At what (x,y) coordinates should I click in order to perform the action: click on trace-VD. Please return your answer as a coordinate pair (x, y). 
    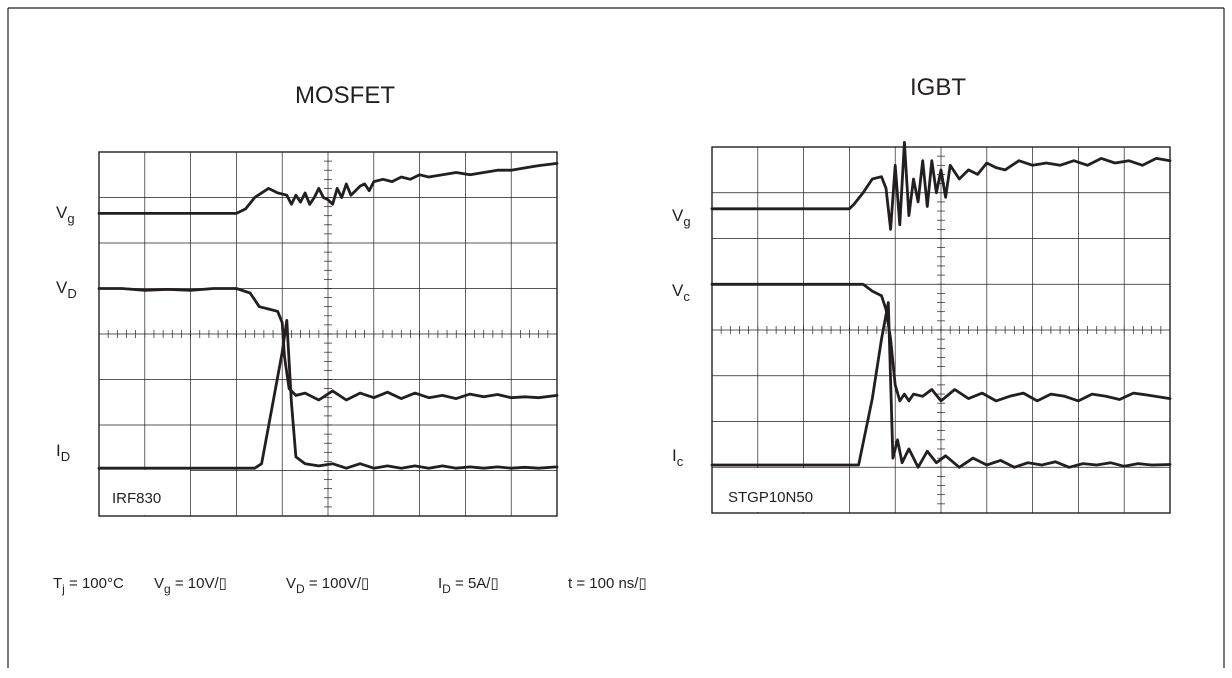
    Looking at the image, I should click on (328, 344).